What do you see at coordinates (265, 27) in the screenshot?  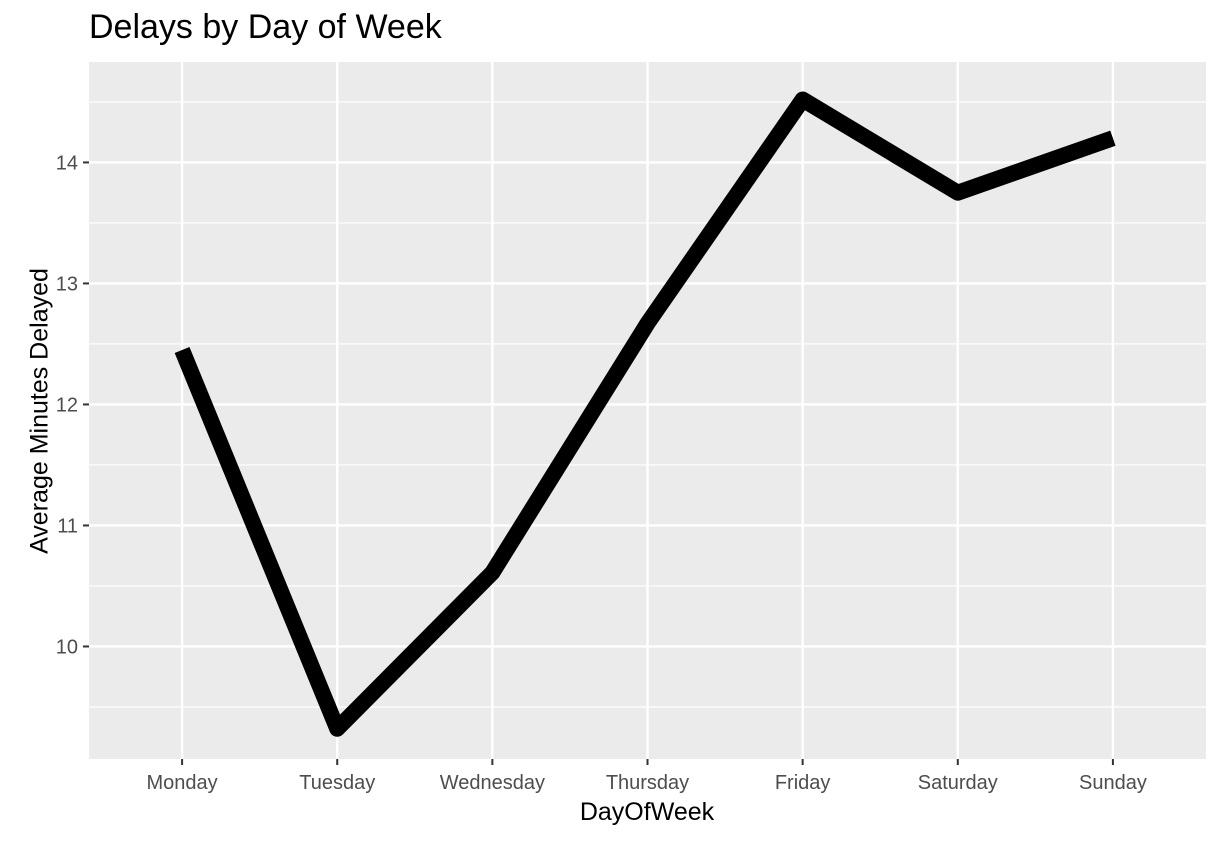 I see `chart-title: Delays by Day of Week` at bounding box center [265, 27].